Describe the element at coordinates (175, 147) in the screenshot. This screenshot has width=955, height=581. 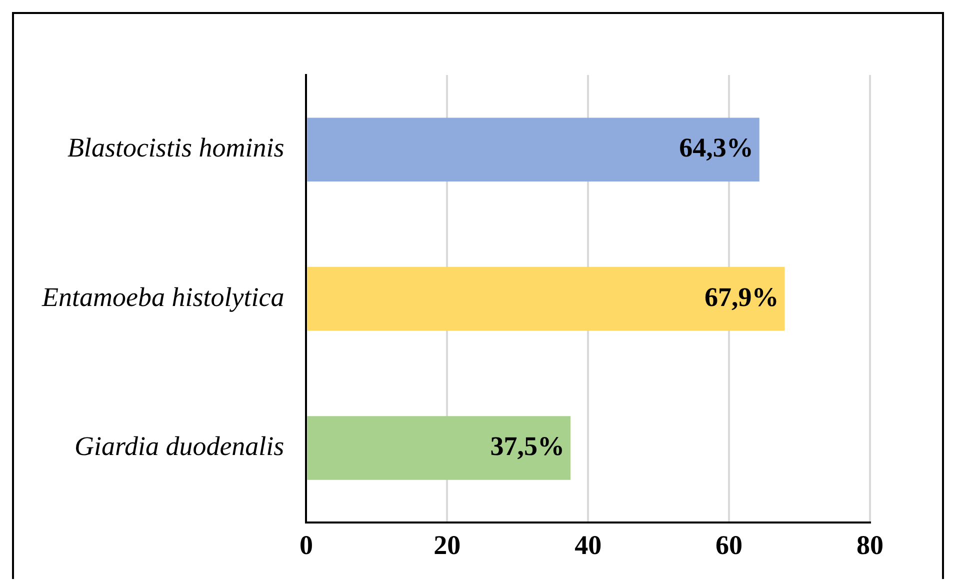
I see `y-tick-label: Blastocistis hominis` at that location.